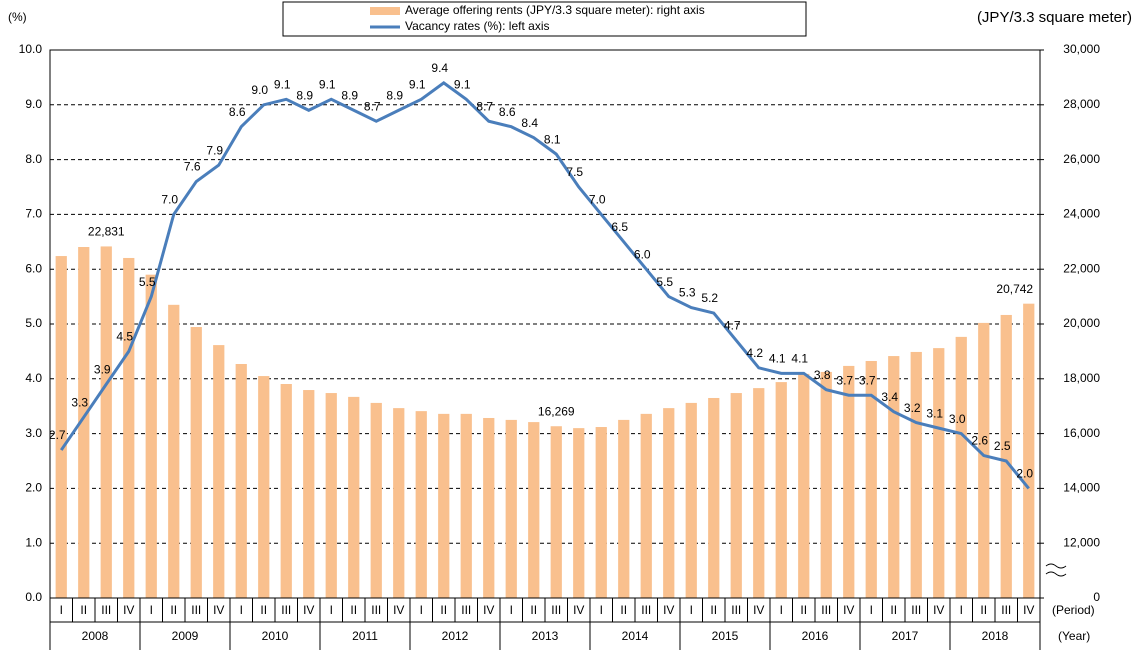  Describe the element at coordinates (169, 200) in the screenshot. I see `line-value-label: 7.0` at that location.